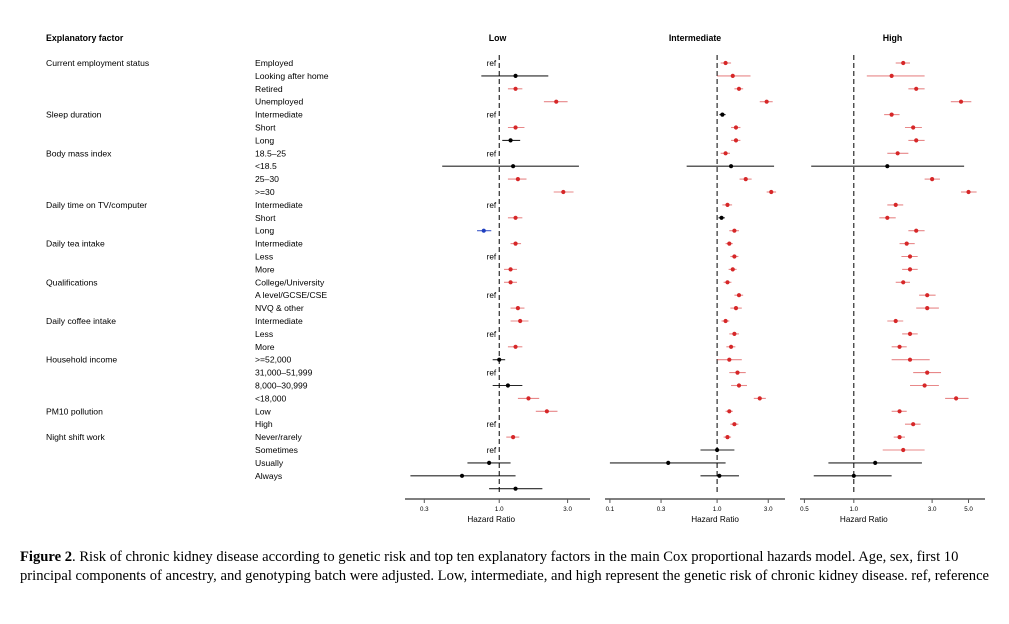 The width and height of the screenshot is (1009, 624). Describe the element at coordinates (81, 360) in the screenshot. I see `factor-label: Household income` at that location.